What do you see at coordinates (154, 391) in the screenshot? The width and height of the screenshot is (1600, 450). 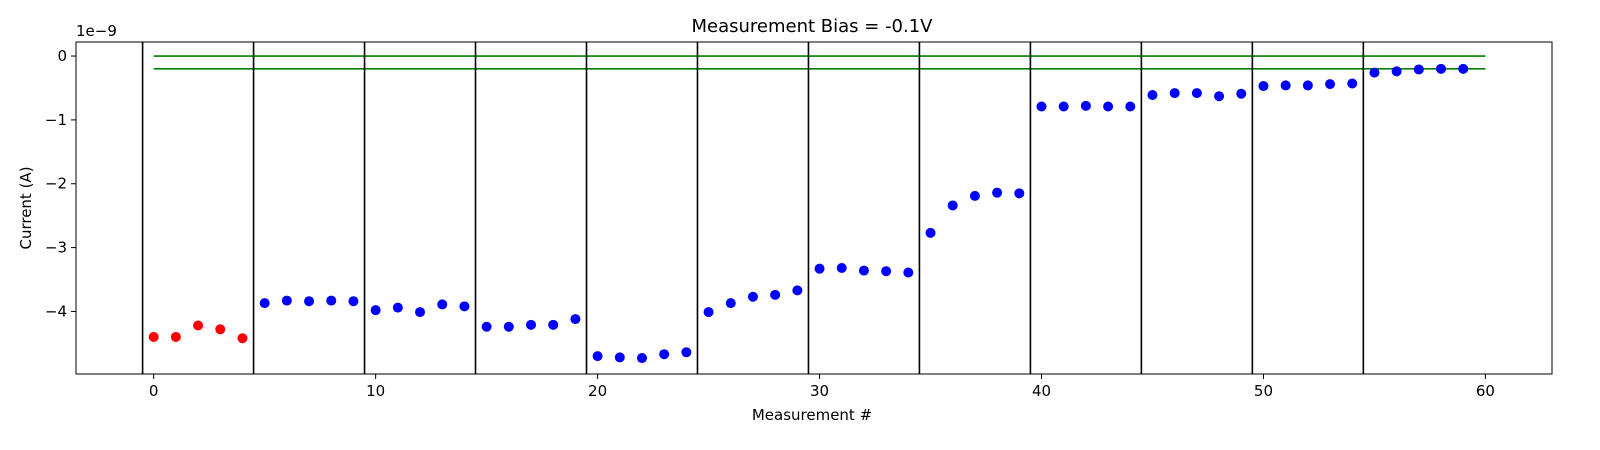 I see `x-tick-label: 0` at bounding box center [154, 391].